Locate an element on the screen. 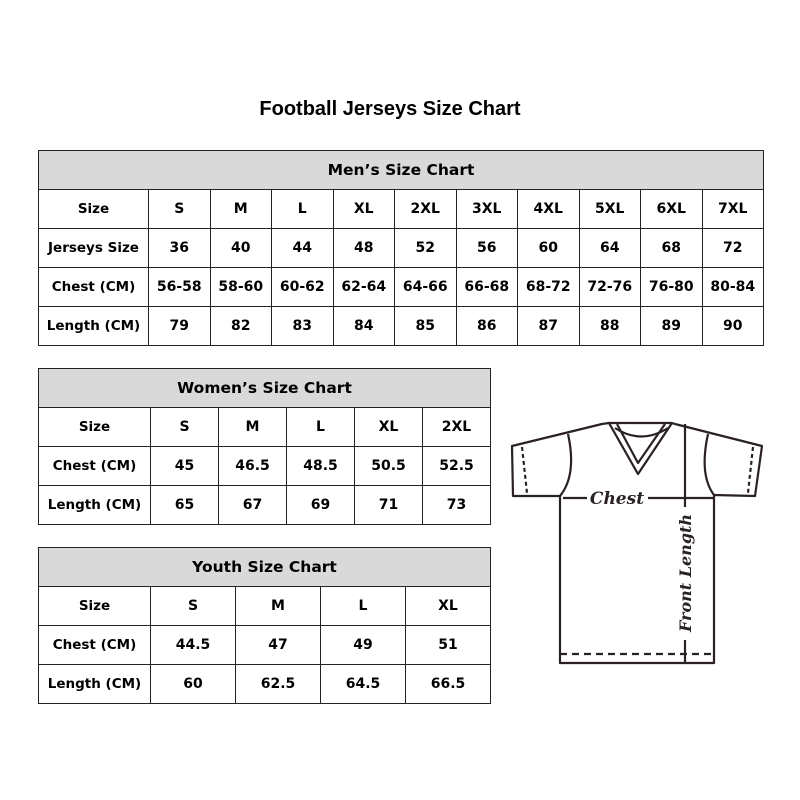  table-cell: 67 is located at coordinates (252, 505).